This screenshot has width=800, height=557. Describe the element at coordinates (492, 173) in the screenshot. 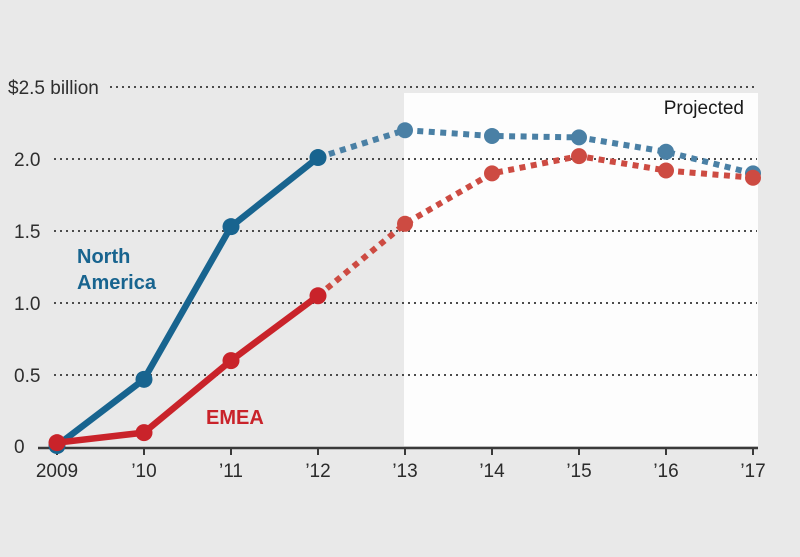

I see `data-point-emea-2014` at that location.